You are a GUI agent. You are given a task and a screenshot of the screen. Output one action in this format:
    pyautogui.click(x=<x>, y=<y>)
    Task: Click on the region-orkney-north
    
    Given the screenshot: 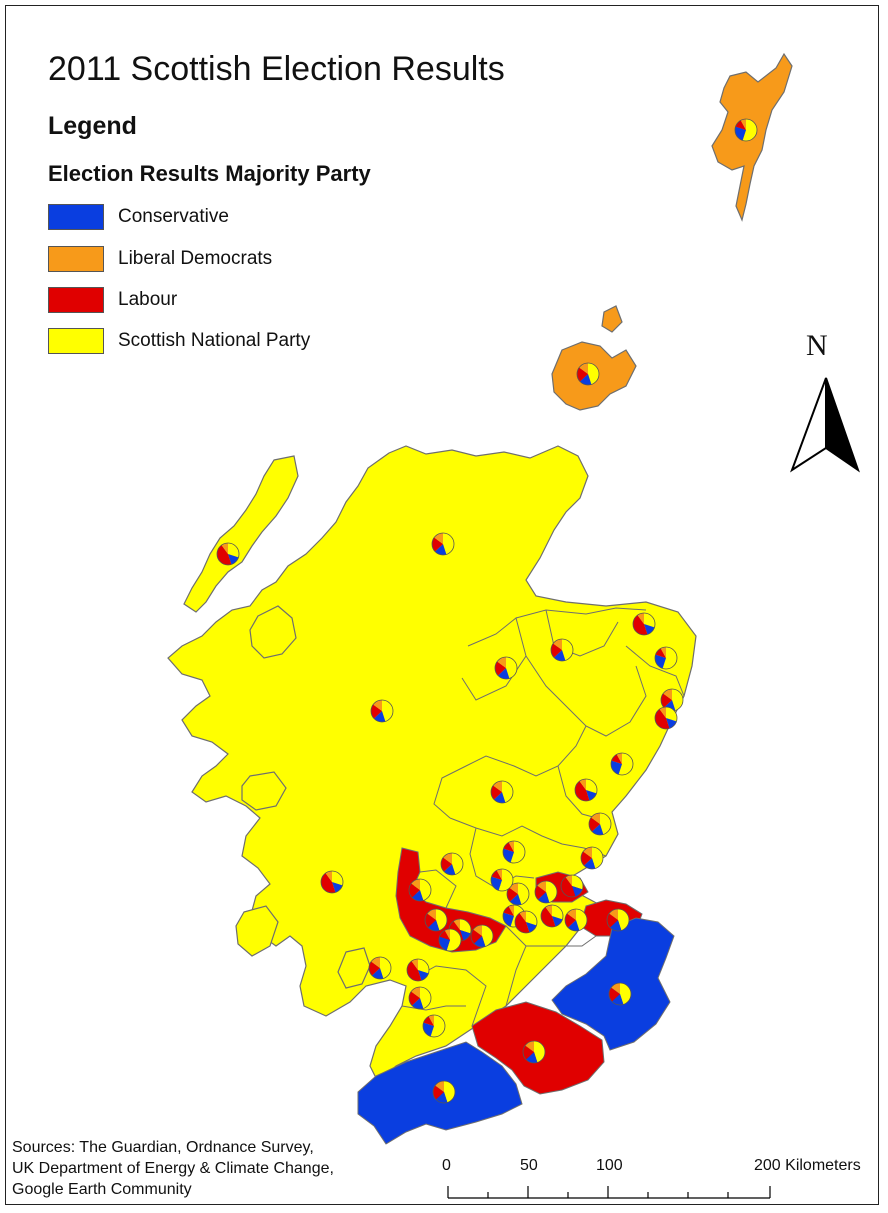 What is the action you would take?
    pyautogui.click(x=612, y=319)
    